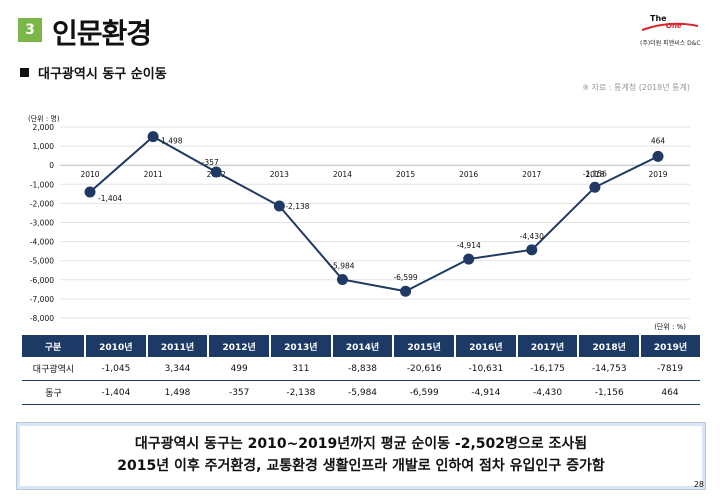 Image resolution: width=720 pixels, height=504 pixels. I want to click on table-cell: -6,599, so click(424, 392).